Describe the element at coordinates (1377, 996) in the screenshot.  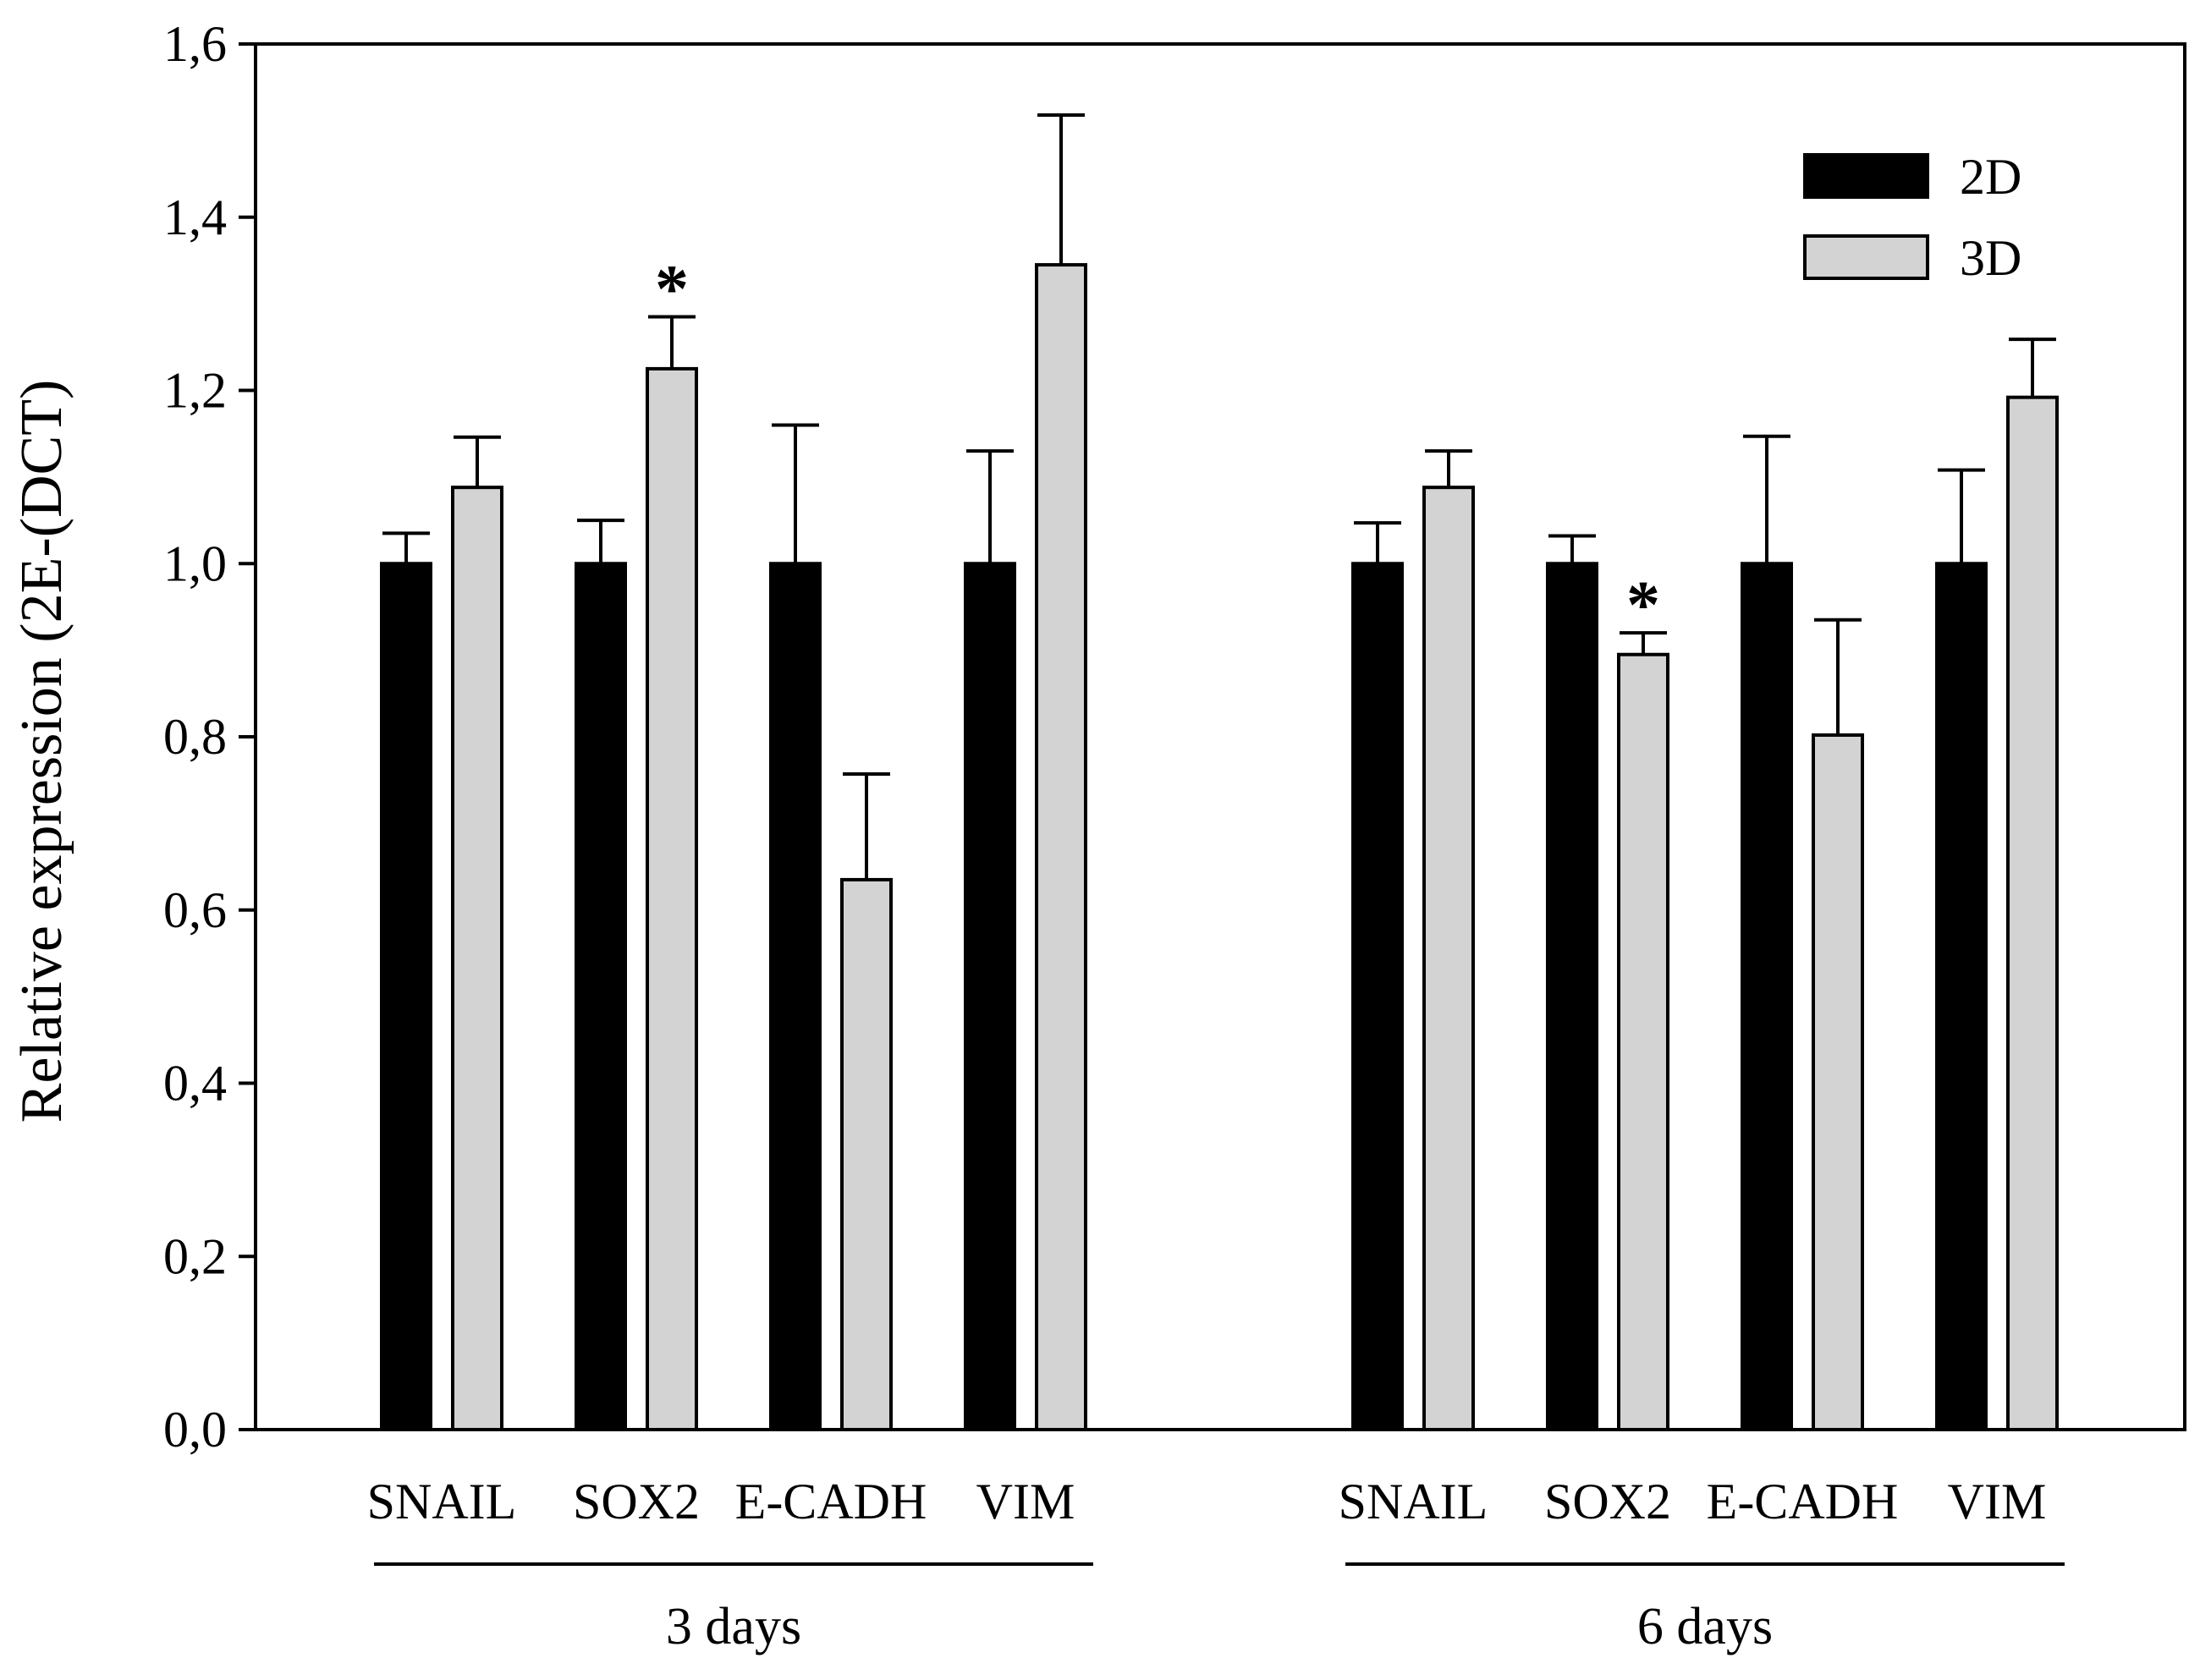
I see `bar-2D-snail-6d` at that location.